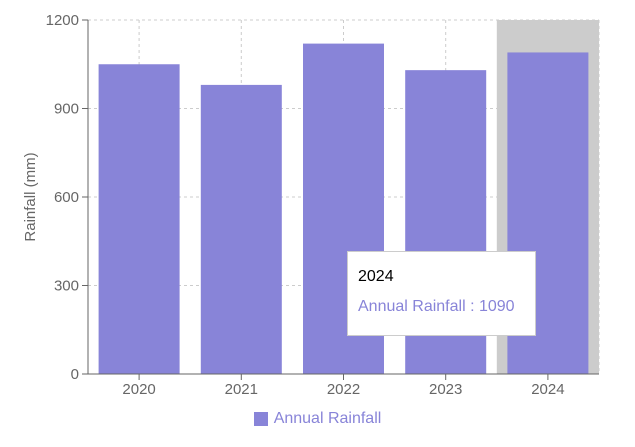 The image size is (635, 447). What do you see at coordinates (327, 418) in the screenshot?
I see `legend-label: Annual Rainfall` at bounding box center [327, 418].